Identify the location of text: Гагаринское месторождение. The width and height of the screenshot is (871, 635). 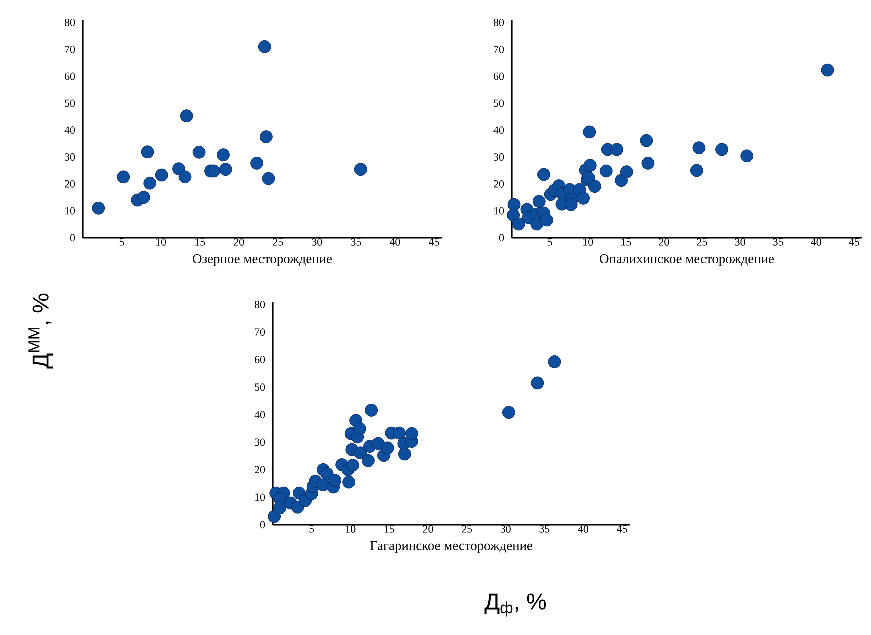
(451, 547).